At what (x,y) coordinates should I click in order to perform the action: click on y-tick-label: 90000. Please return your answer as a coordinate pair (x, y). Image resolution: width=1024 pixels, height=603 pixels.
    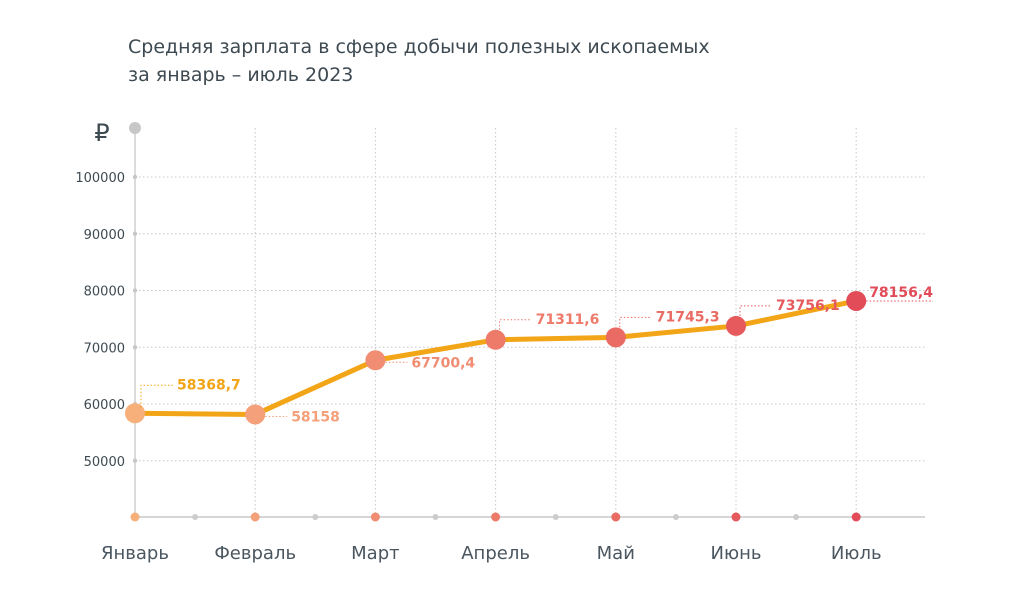
    Looking at the image, I should click on (104, 235).